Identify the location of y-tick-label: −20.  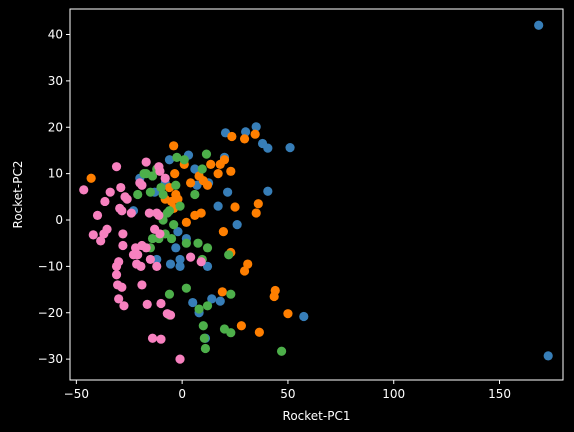
(50, 313).